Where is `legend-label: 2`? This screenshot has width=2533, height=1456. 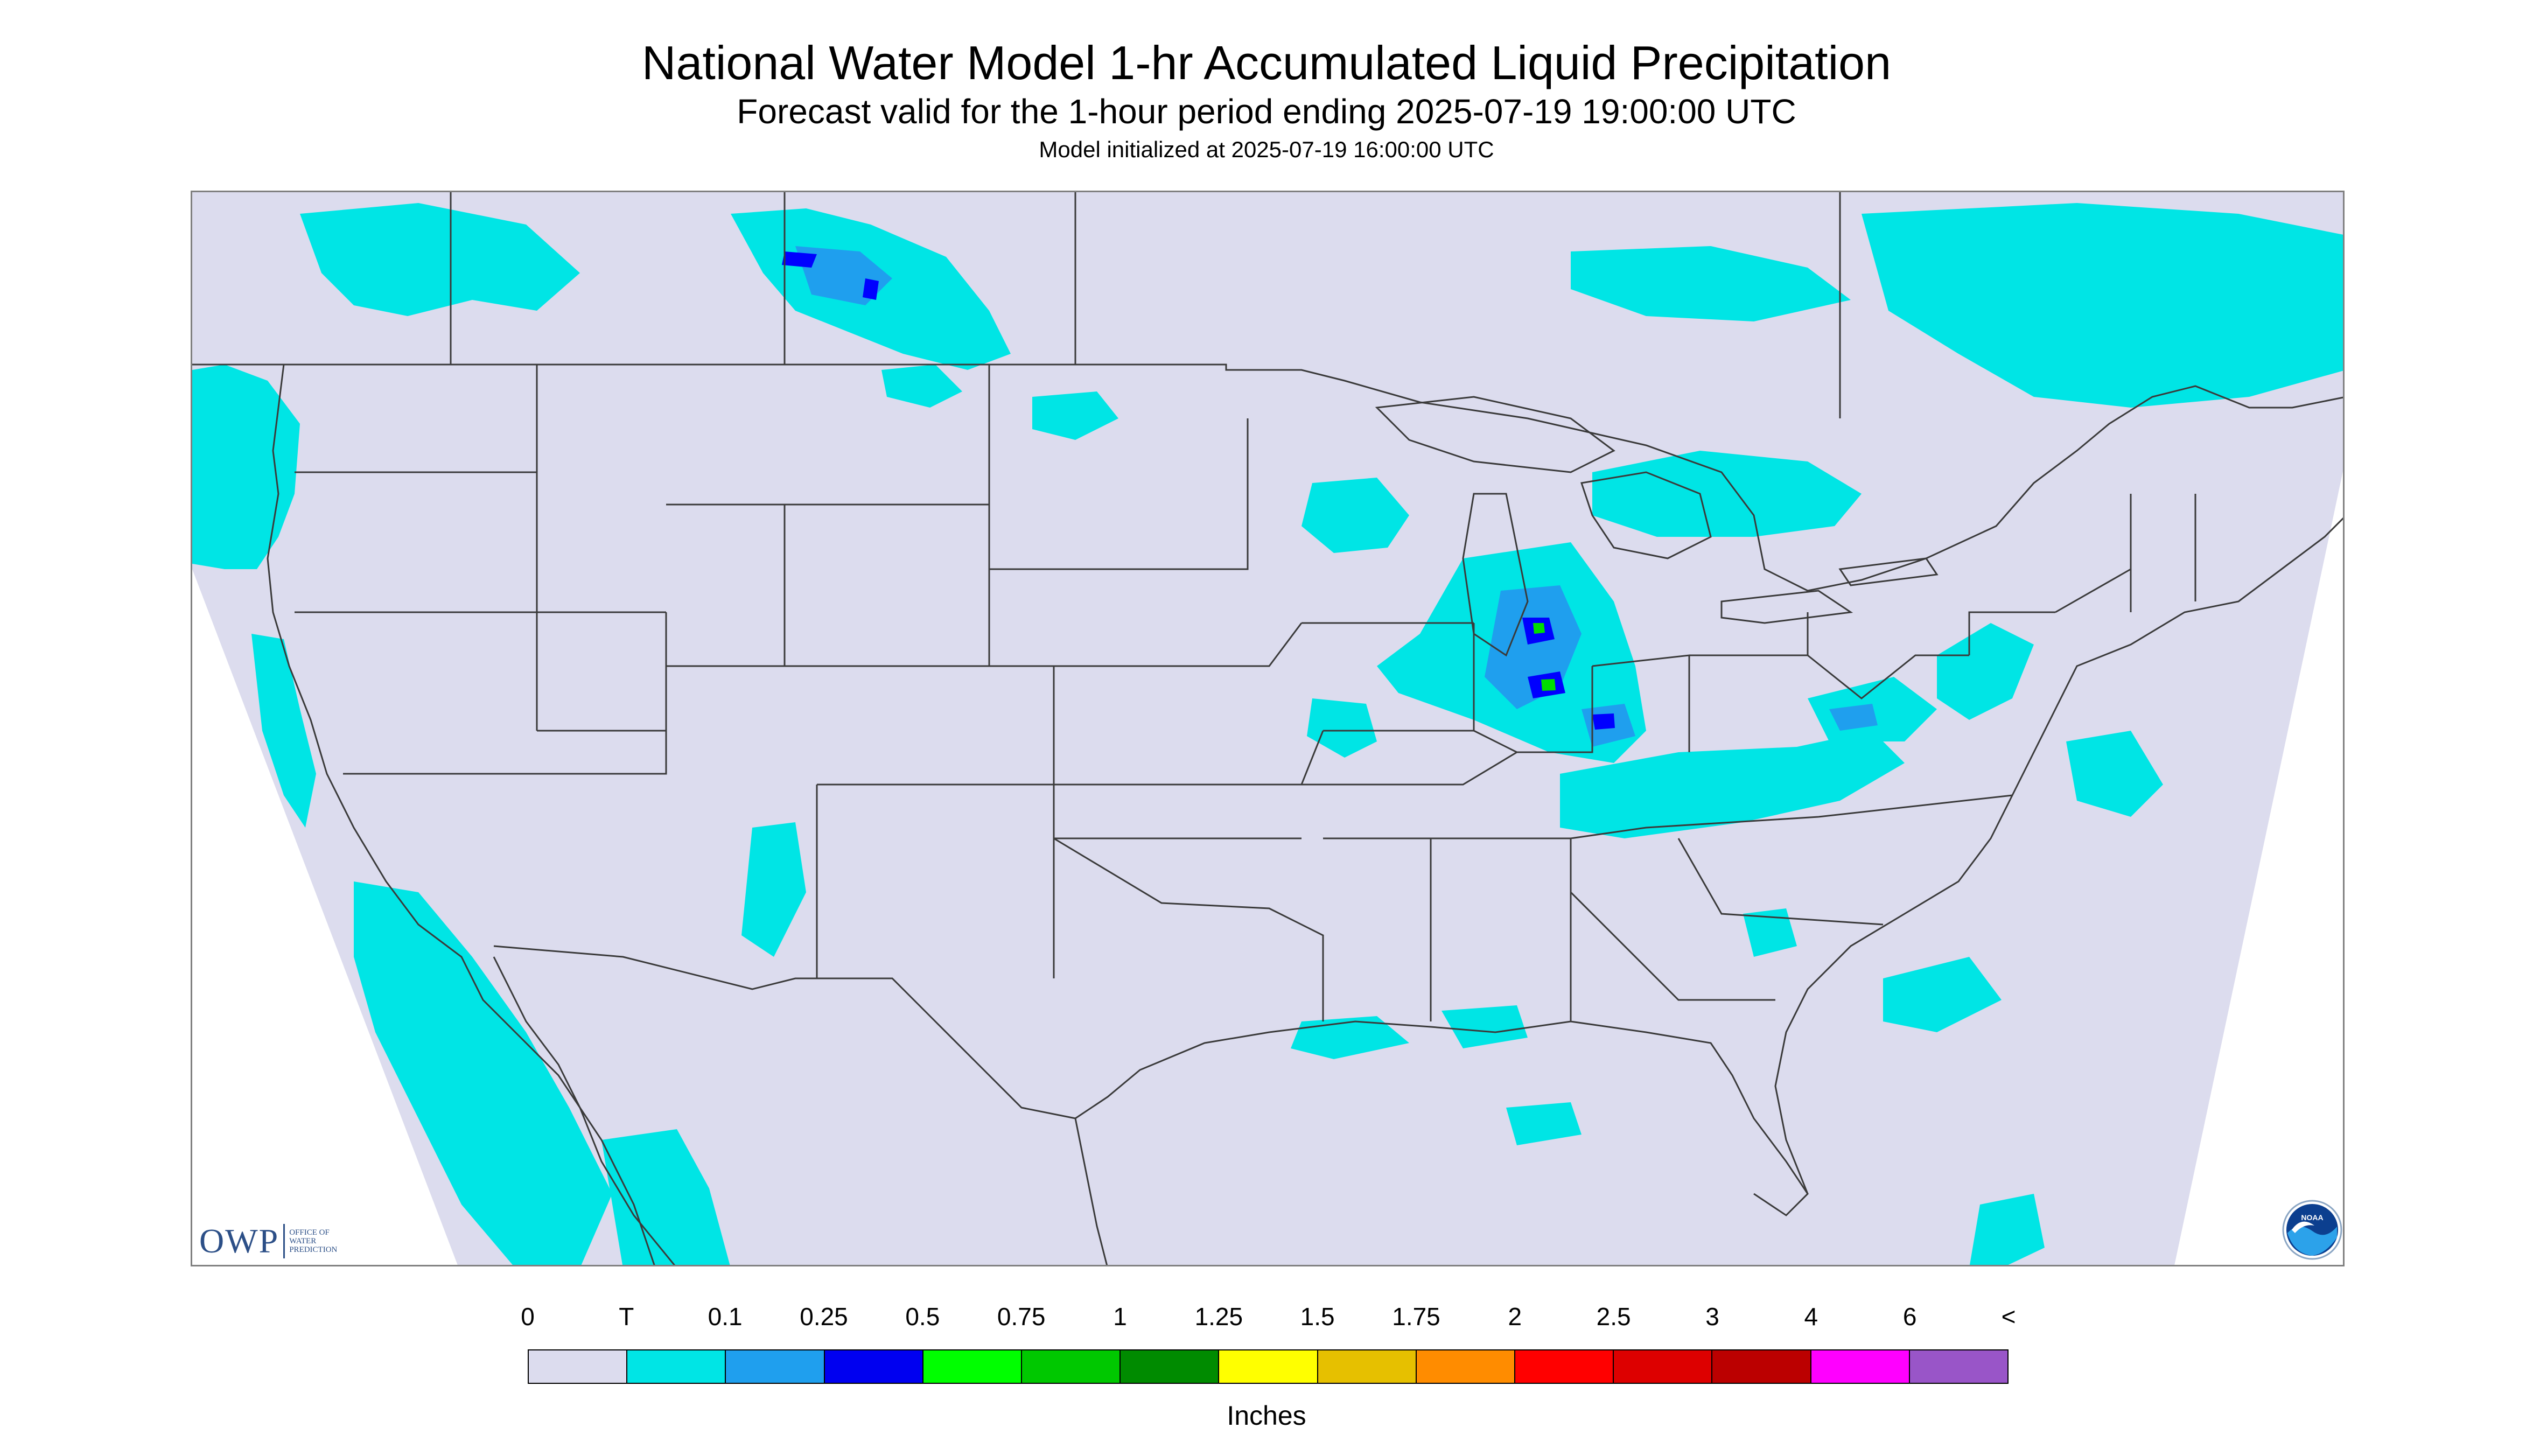 legend-label: 2 is located at coordinates (1515, 1317).